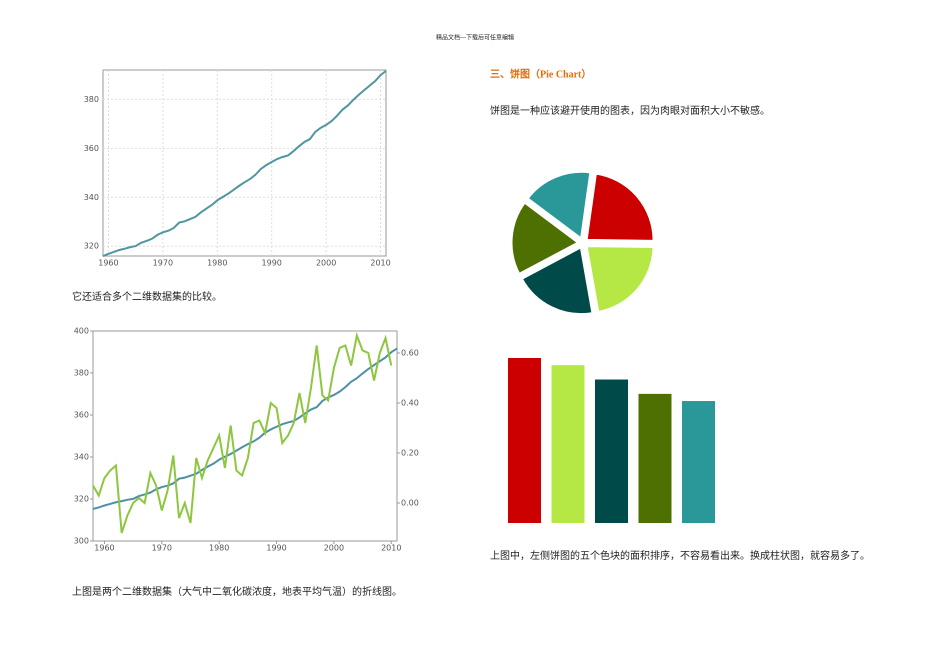 This screenshot has width=950, height=672. I want to click on paragraph: 上图中，左侧饼图的五个色块的面积排序，不容易看出来。换成柱状图，就容易多了。, so click(680, 555).